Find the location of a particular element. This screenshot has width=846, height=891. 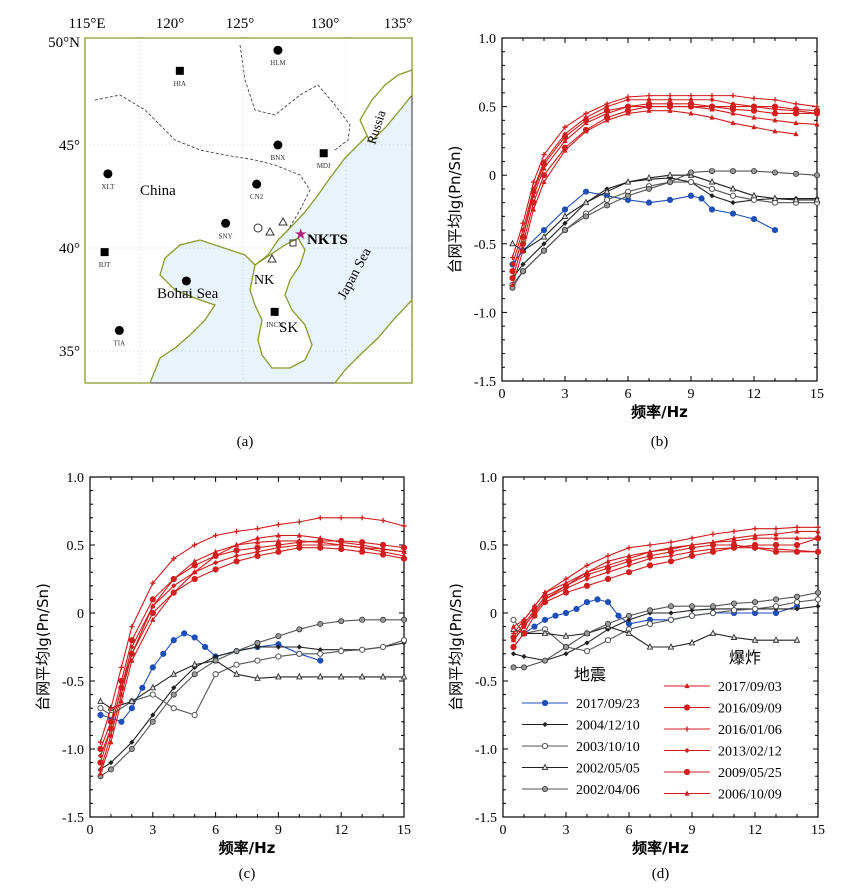

legend-title-explosion: 爆炸 is located at coordinates (745, 657).